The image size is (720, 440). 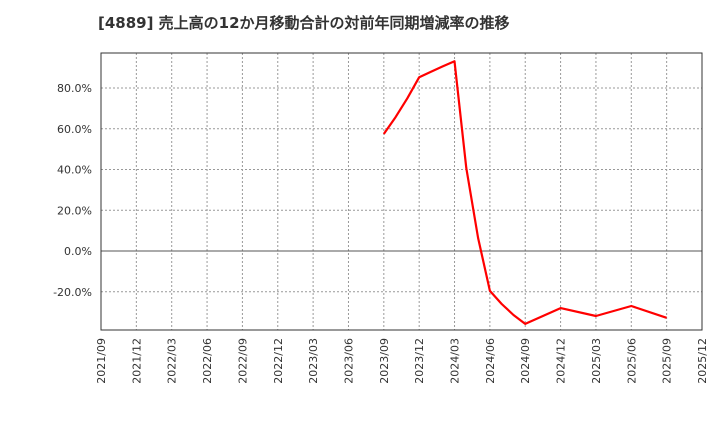 What do you see at coordinates (304, 23) in the screenshot?
I see `chart-title: [4889] 売上高の12か月移動合計の対前年同期増減率の推移` at bounding box center [304, 23].